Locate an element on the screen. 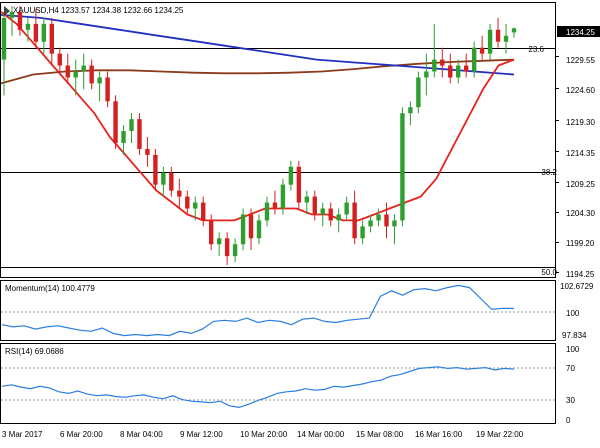 Image resolution: width=600 pixels, height=448 pixels. time-tick: 15 Mar 08:00 is located at coordinates (380, 434).